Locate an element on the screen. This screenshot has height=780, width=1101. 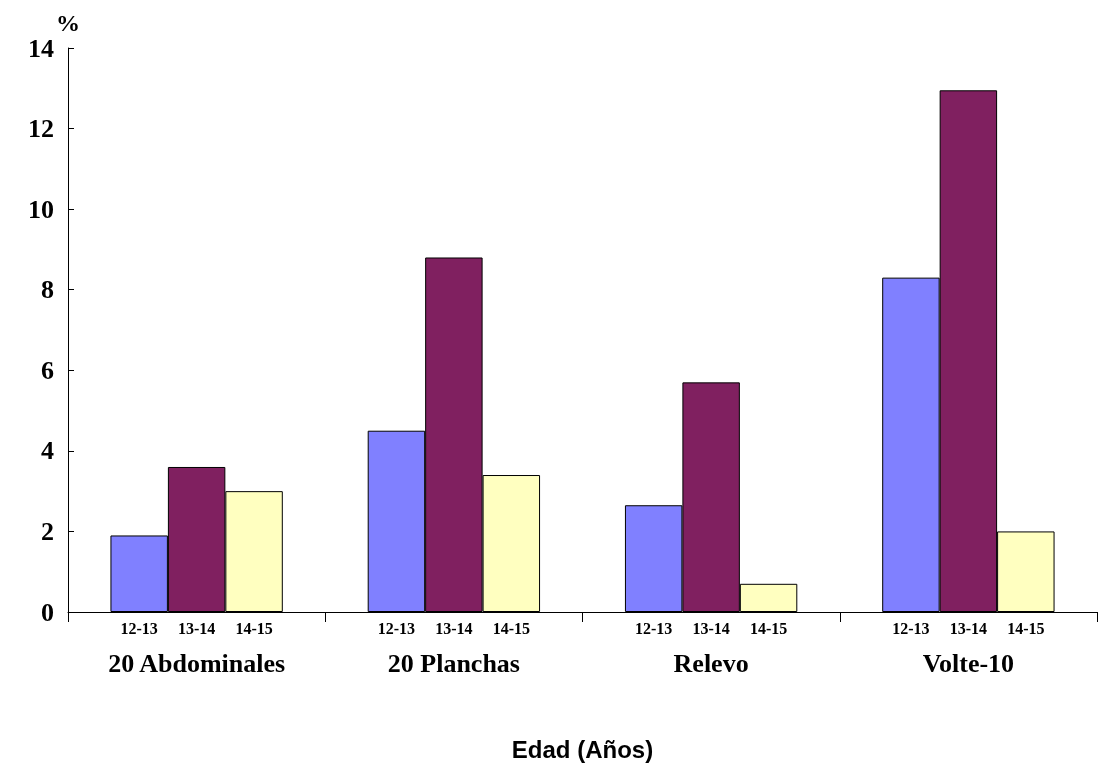
y-tick-label: 10 is located at coordinates (41, 209).